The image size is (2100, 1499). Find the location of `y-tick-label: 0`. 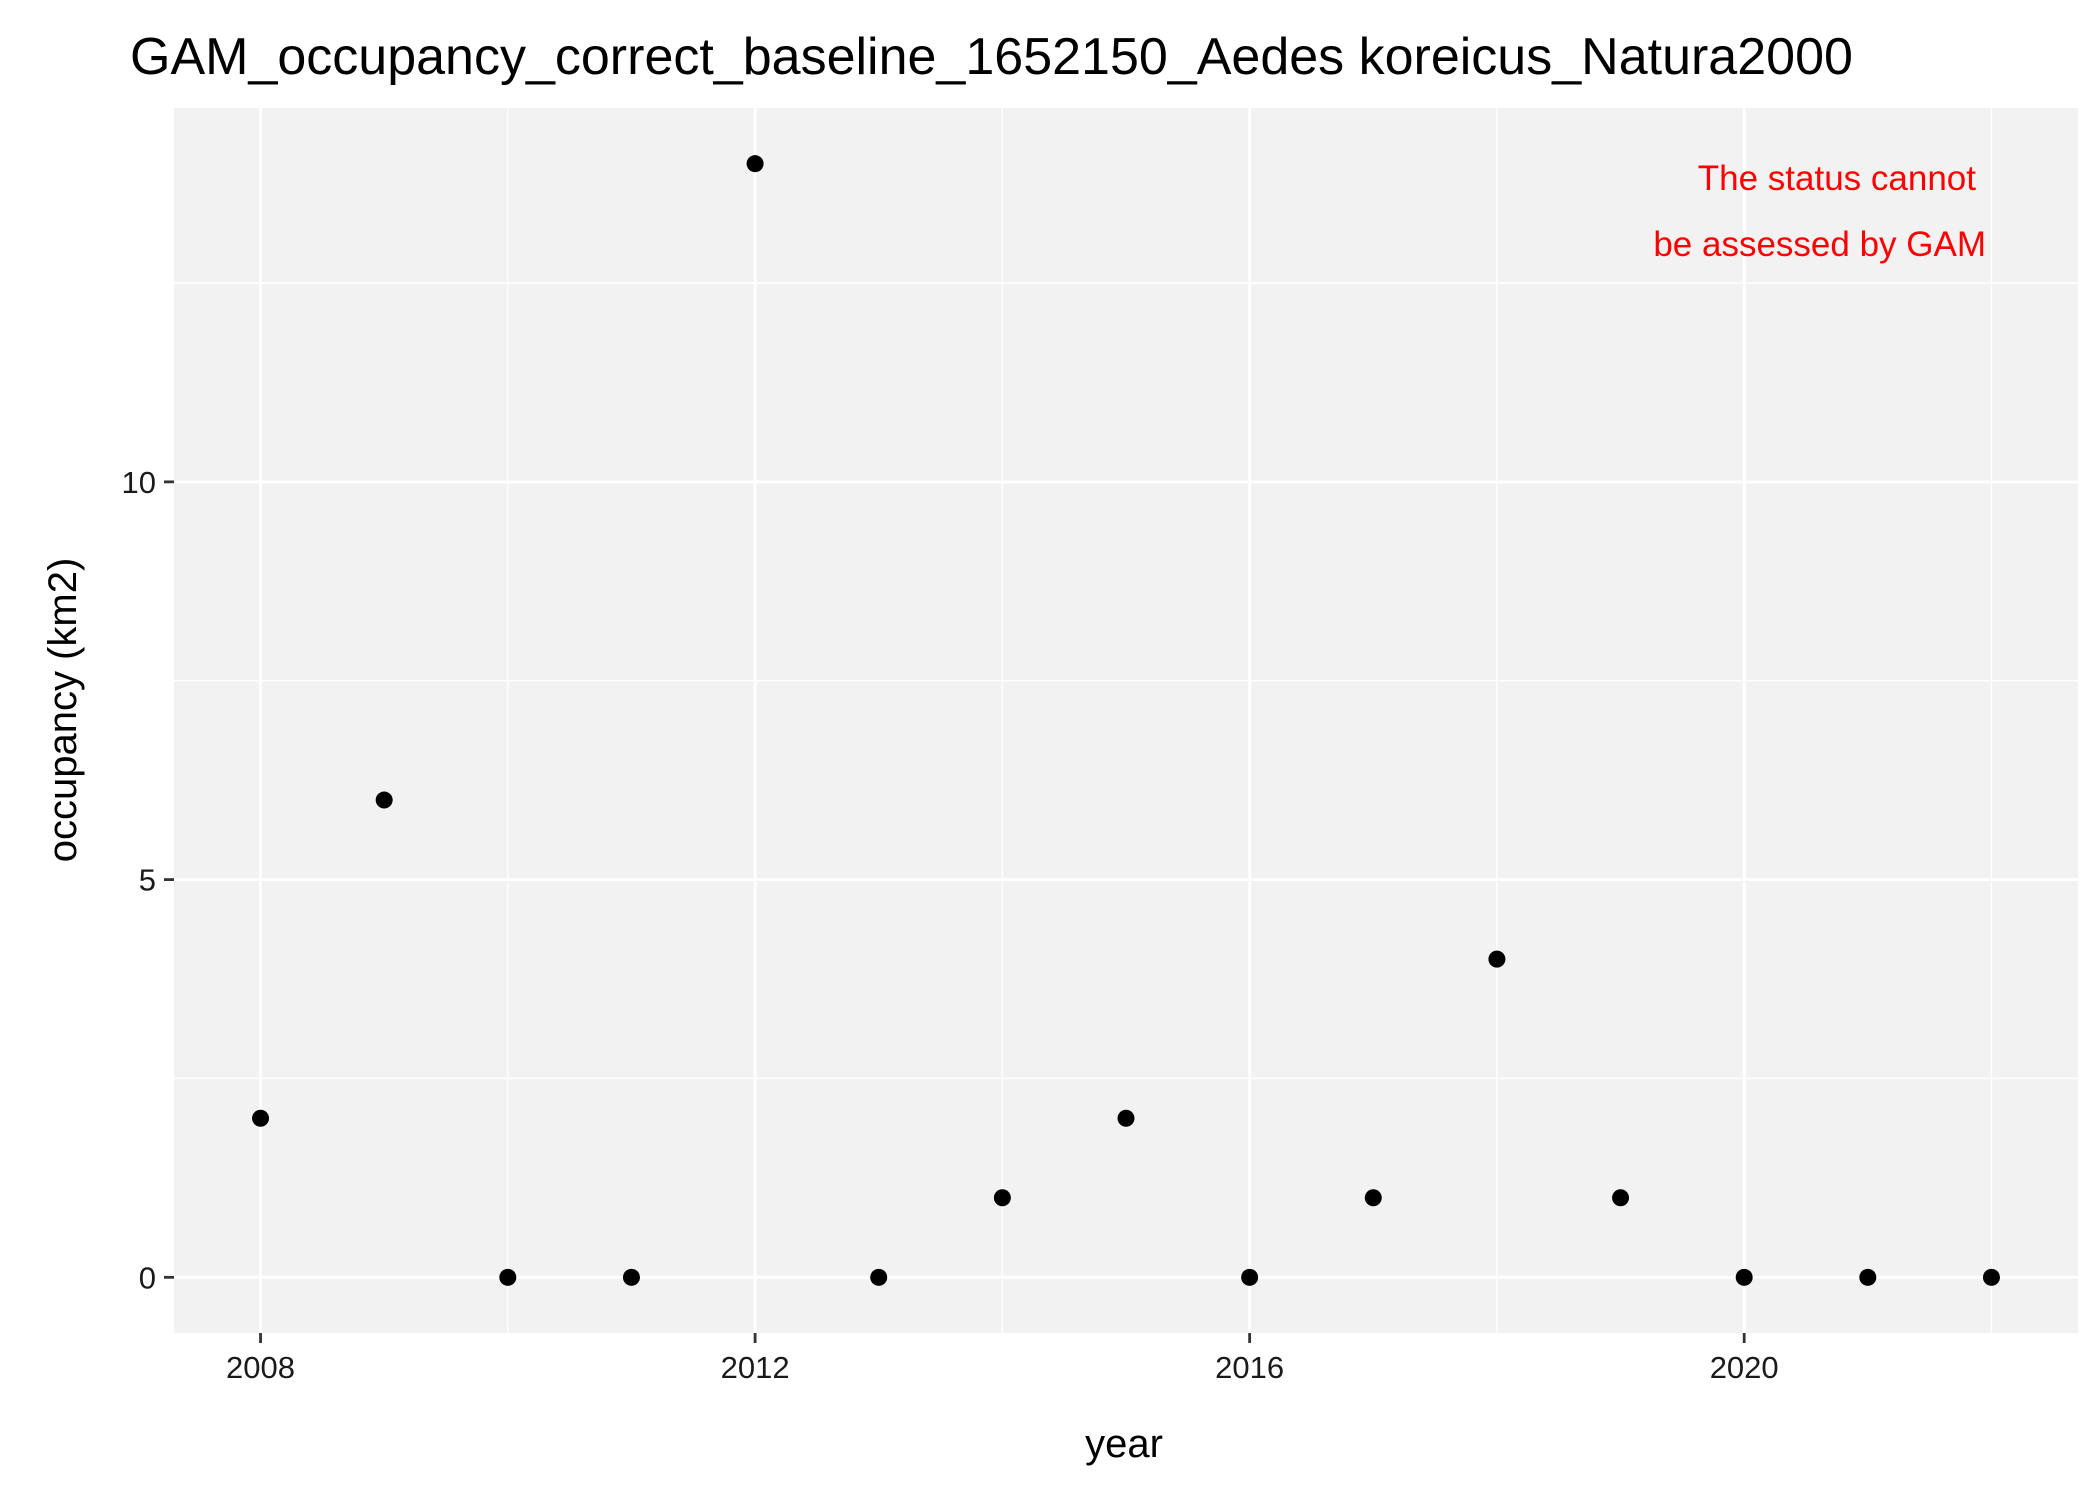

y-tick-label: 0 is located at coordinates (147, 1277).